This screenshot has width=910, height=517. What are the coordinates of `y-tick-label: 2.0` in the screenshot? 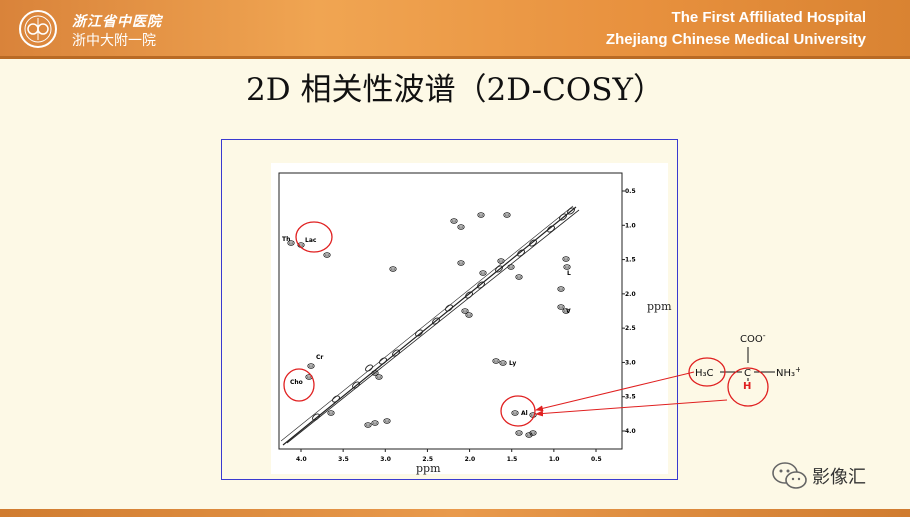 It's located at (630, 294).